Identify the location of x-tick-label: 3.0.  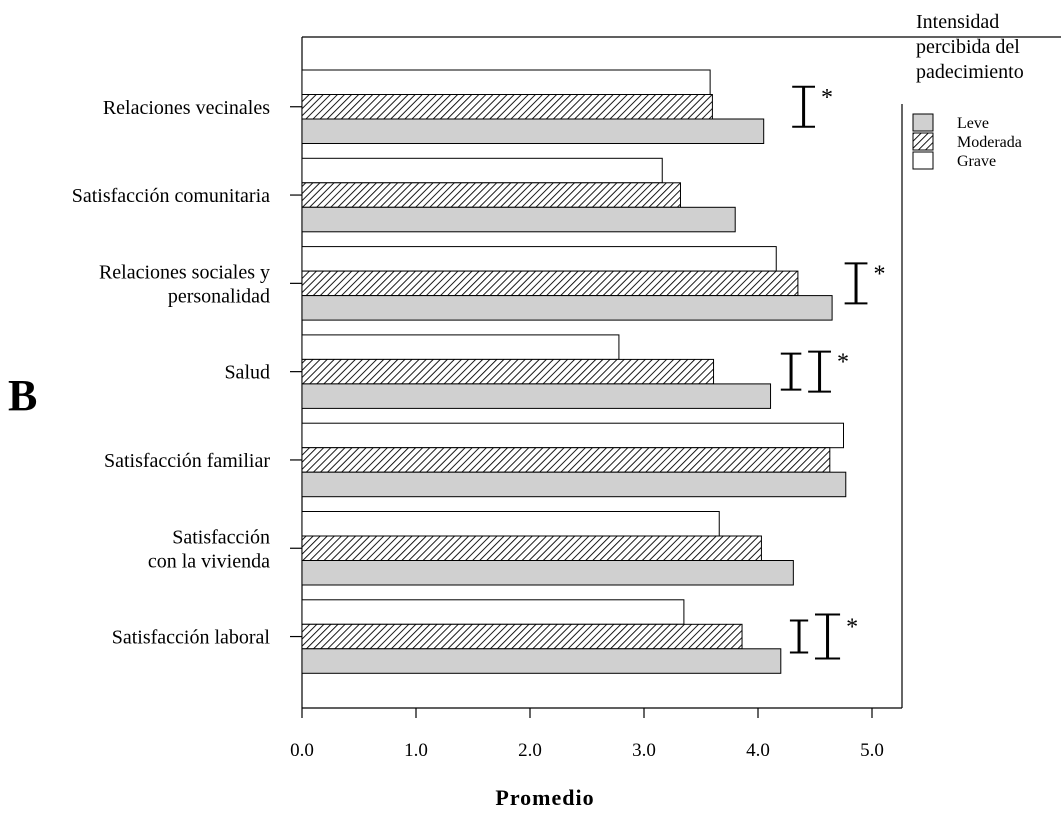
(644, 750).